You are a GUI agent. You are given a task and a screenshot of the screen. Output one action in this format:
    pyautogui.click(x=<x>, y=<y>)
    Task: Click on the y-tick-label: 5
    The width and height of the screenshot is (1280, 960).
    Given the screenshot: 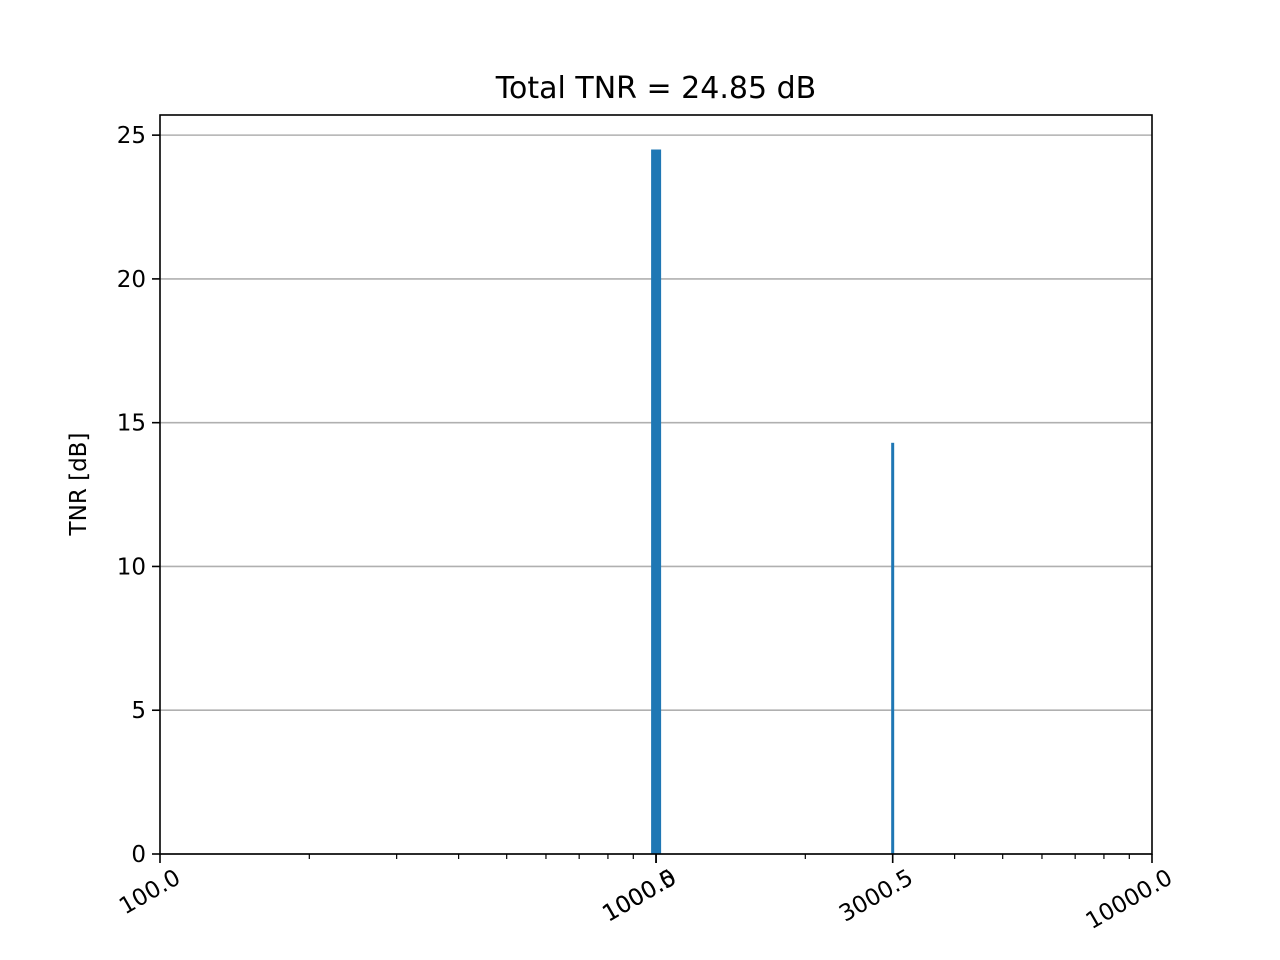 What is the action you would take?
    pyautogui.click(x=138, y=711)
    